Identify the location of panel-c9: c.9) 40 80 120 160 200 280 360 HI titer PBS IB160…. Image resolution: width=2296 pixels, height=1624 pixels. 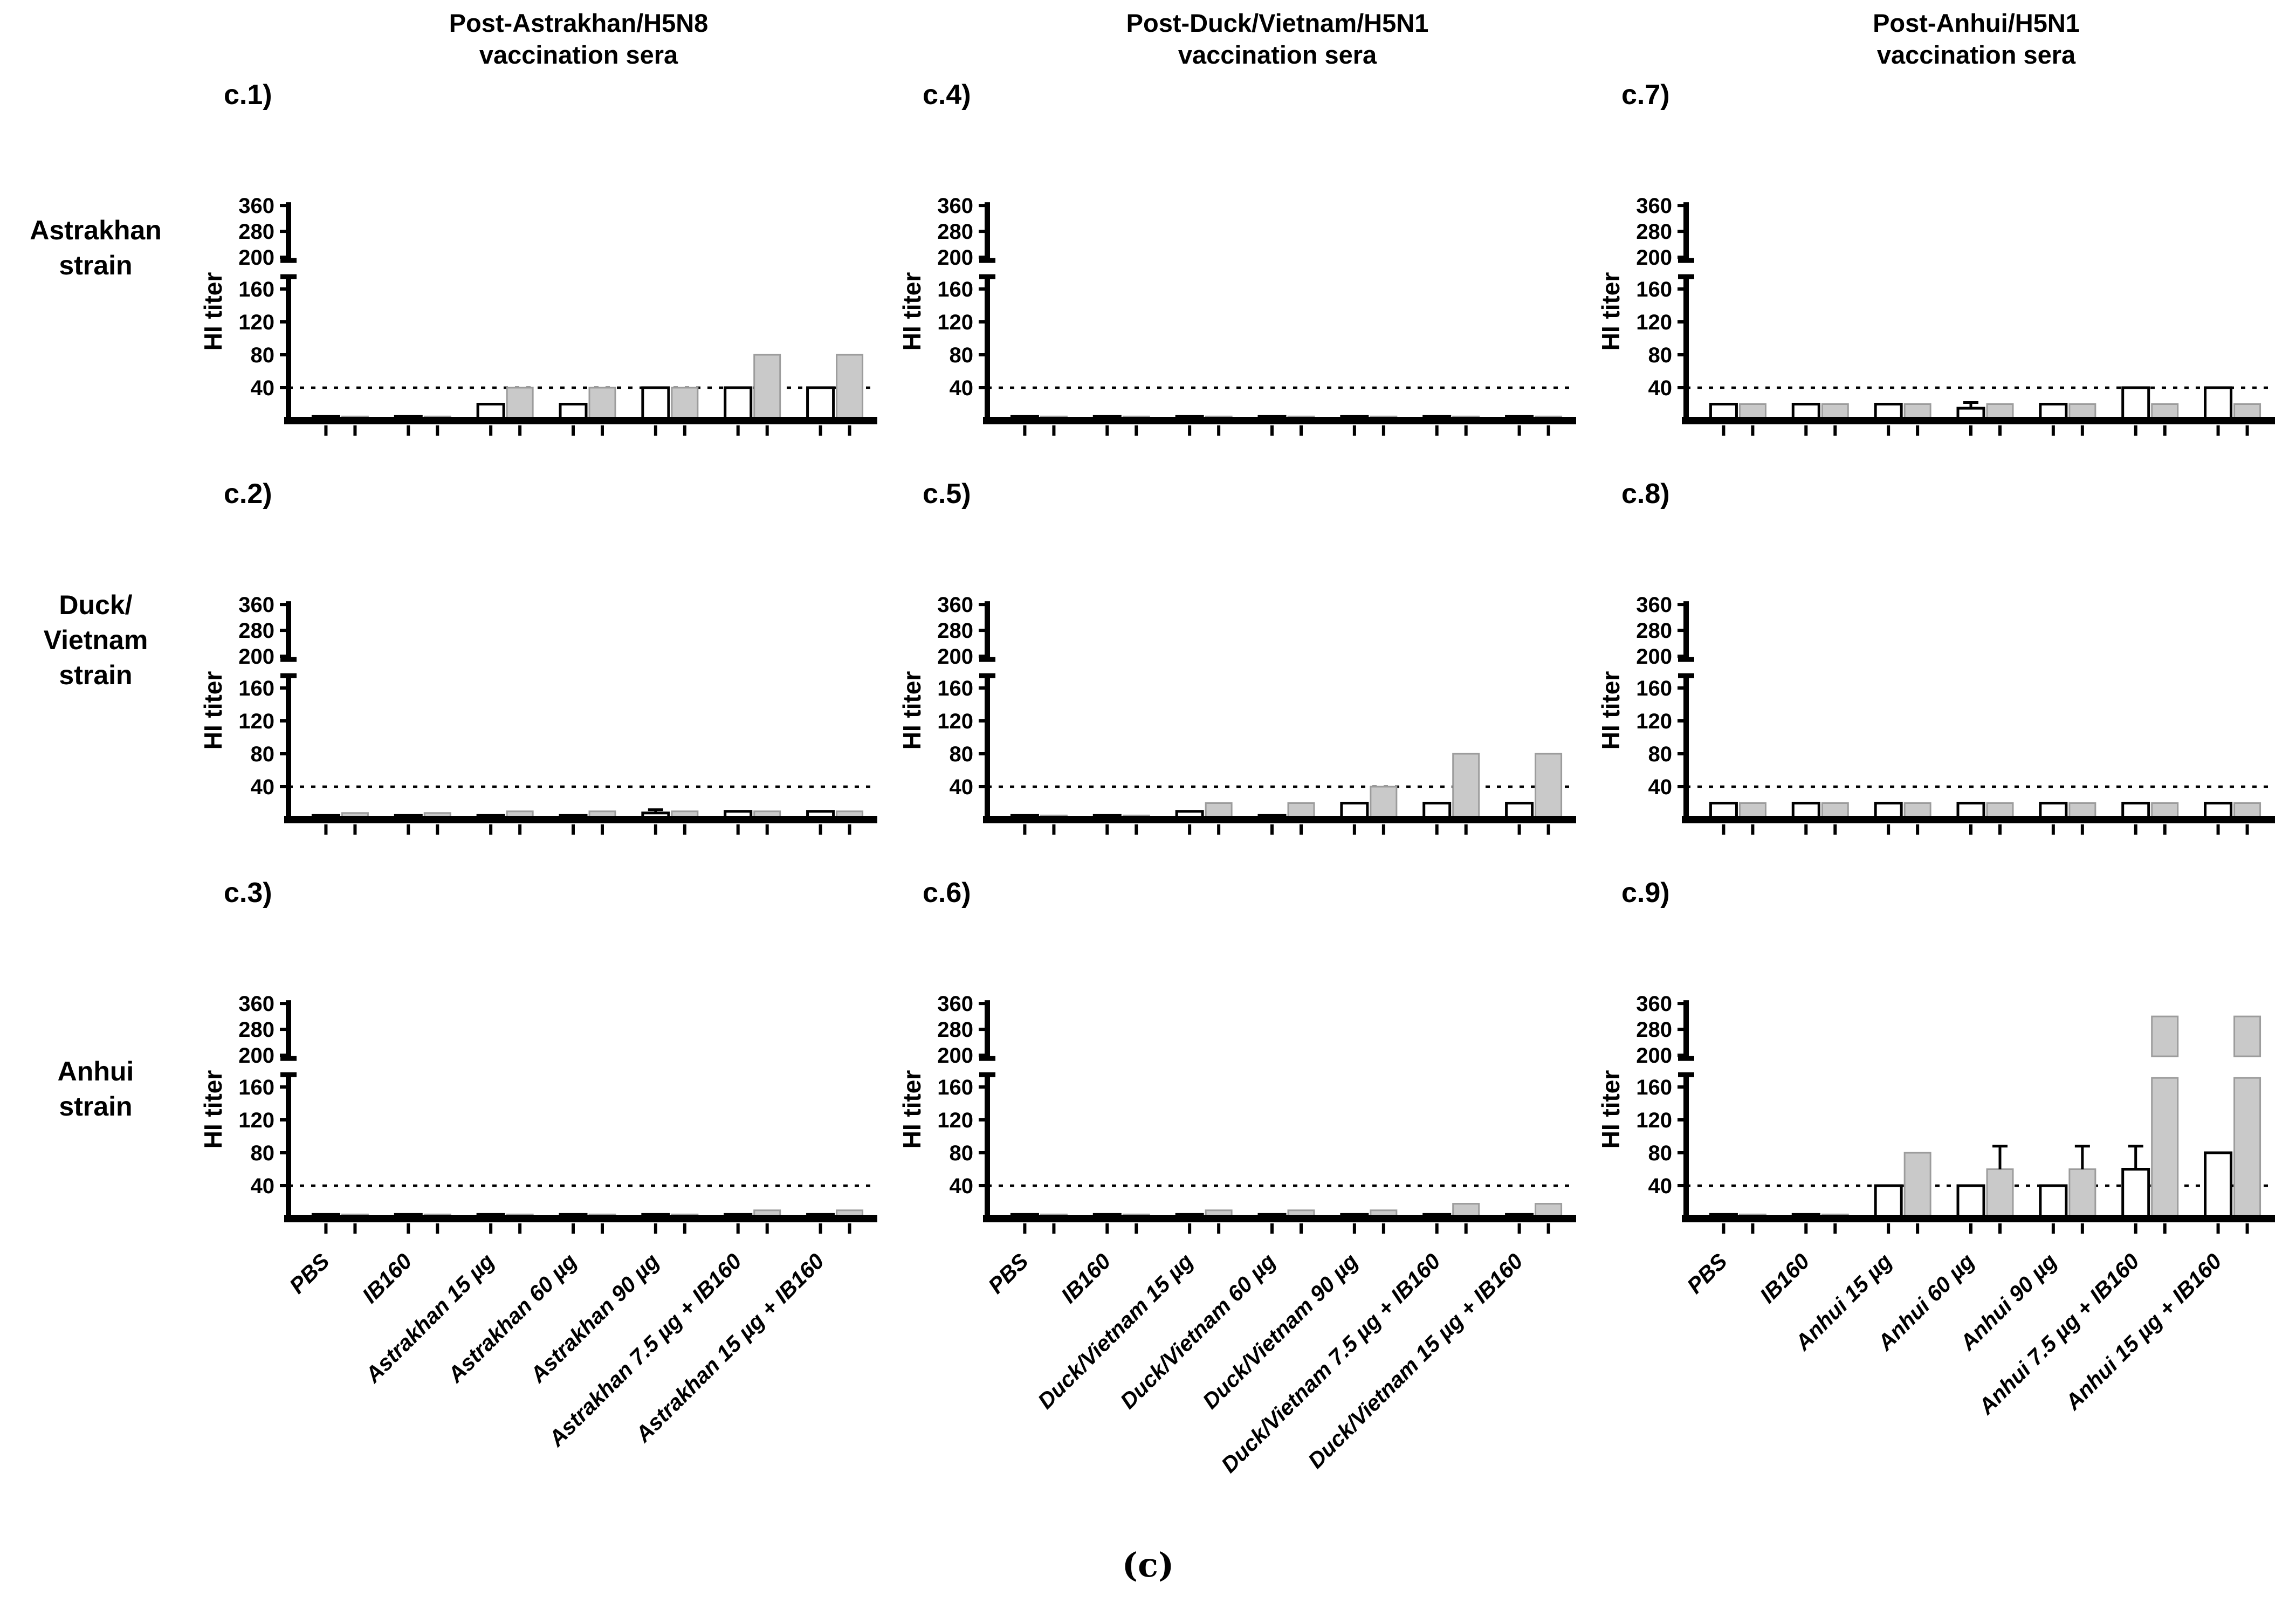
(1939, 1232).